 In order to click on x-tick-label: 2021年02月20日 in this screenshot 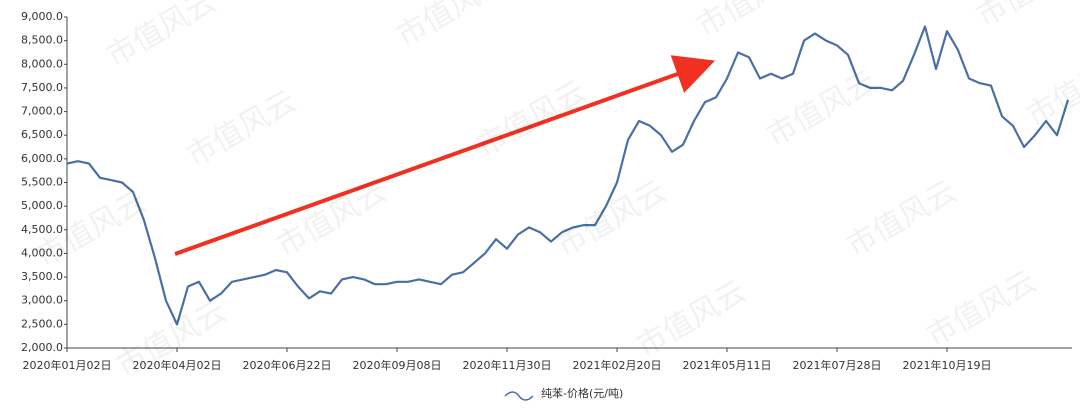, I will do `click(617, 365)`.